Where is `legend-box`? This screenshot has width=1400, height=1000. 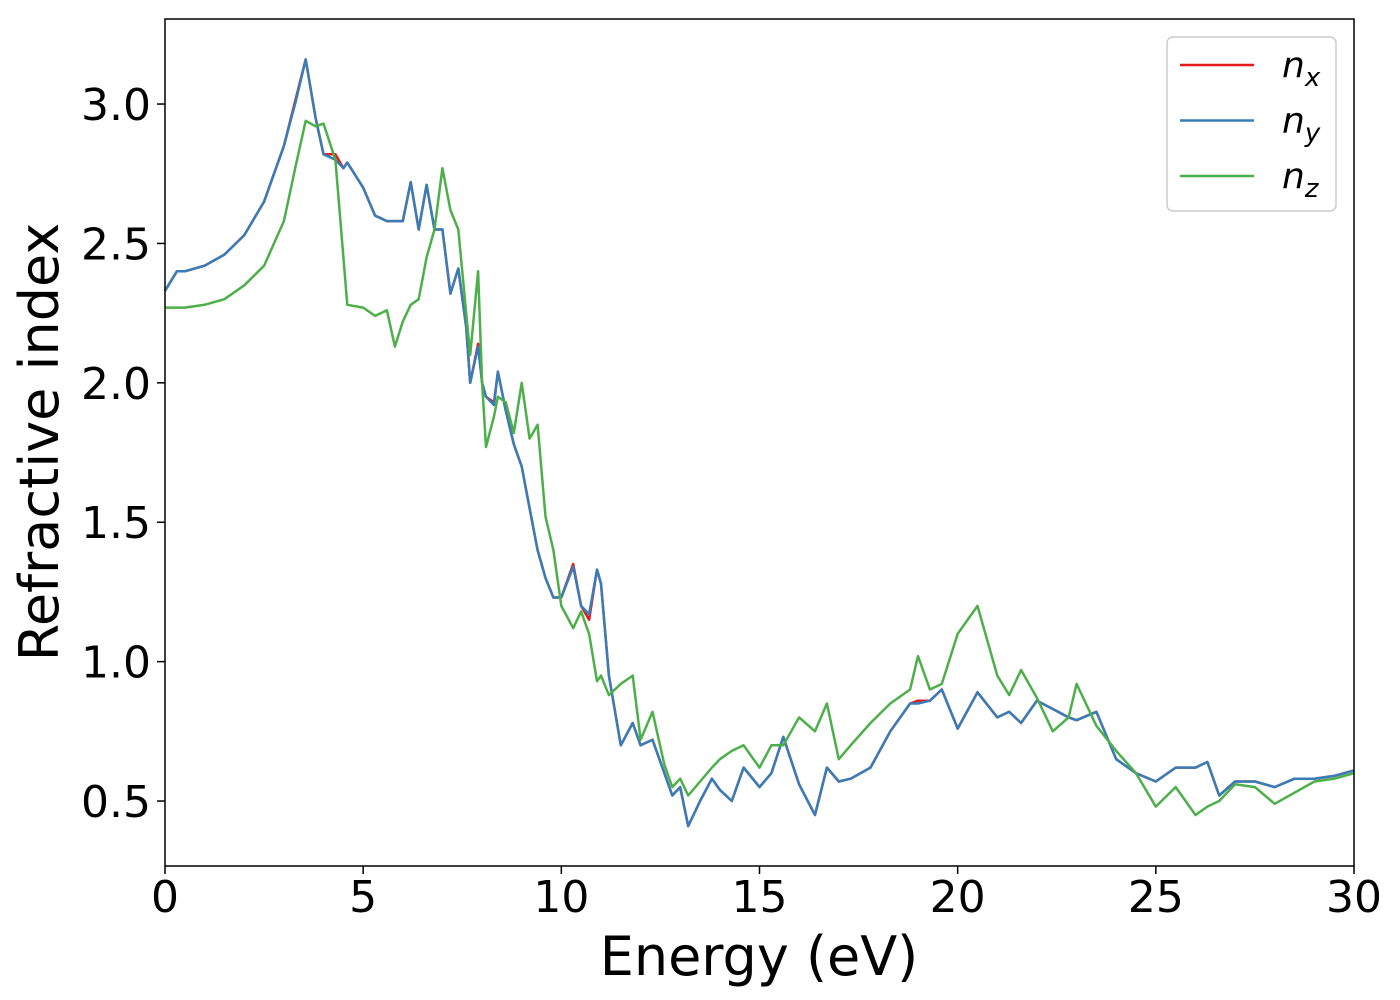 legend-box is located at coordinates (1251, 124).